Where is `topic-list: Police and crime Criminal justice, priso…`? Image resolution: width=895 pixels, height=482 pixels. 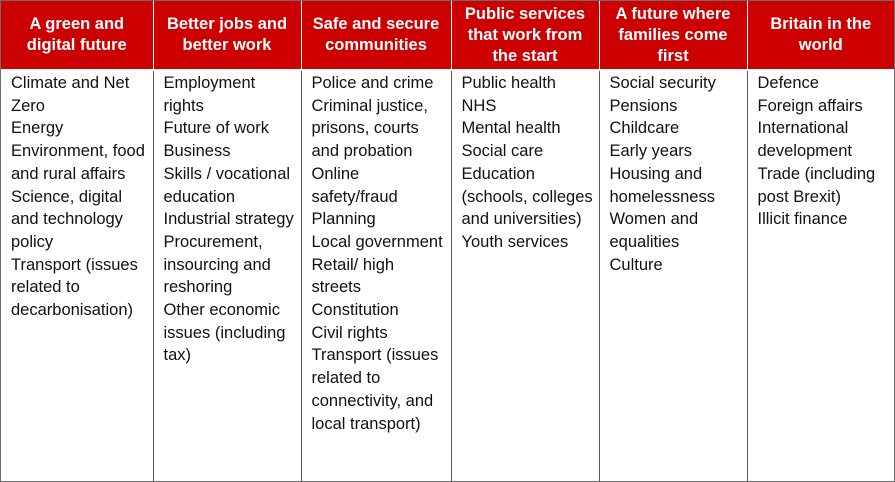 topic-list: Police and crime Criminal justice, priso… is located at coordinates (379, 253).